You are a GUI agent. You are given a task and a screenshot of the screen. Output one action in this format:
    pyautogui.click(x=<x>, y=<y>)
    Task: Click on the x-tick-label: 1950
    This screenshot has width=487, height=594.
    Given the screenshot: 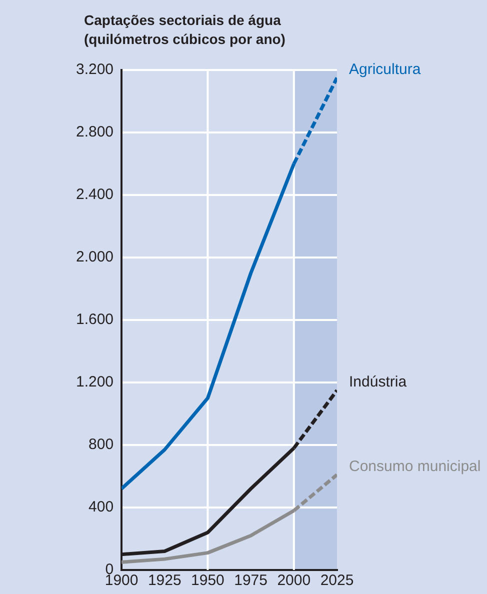 What is the action you would take?
    pyautogui.click(x=207, y=581)
    